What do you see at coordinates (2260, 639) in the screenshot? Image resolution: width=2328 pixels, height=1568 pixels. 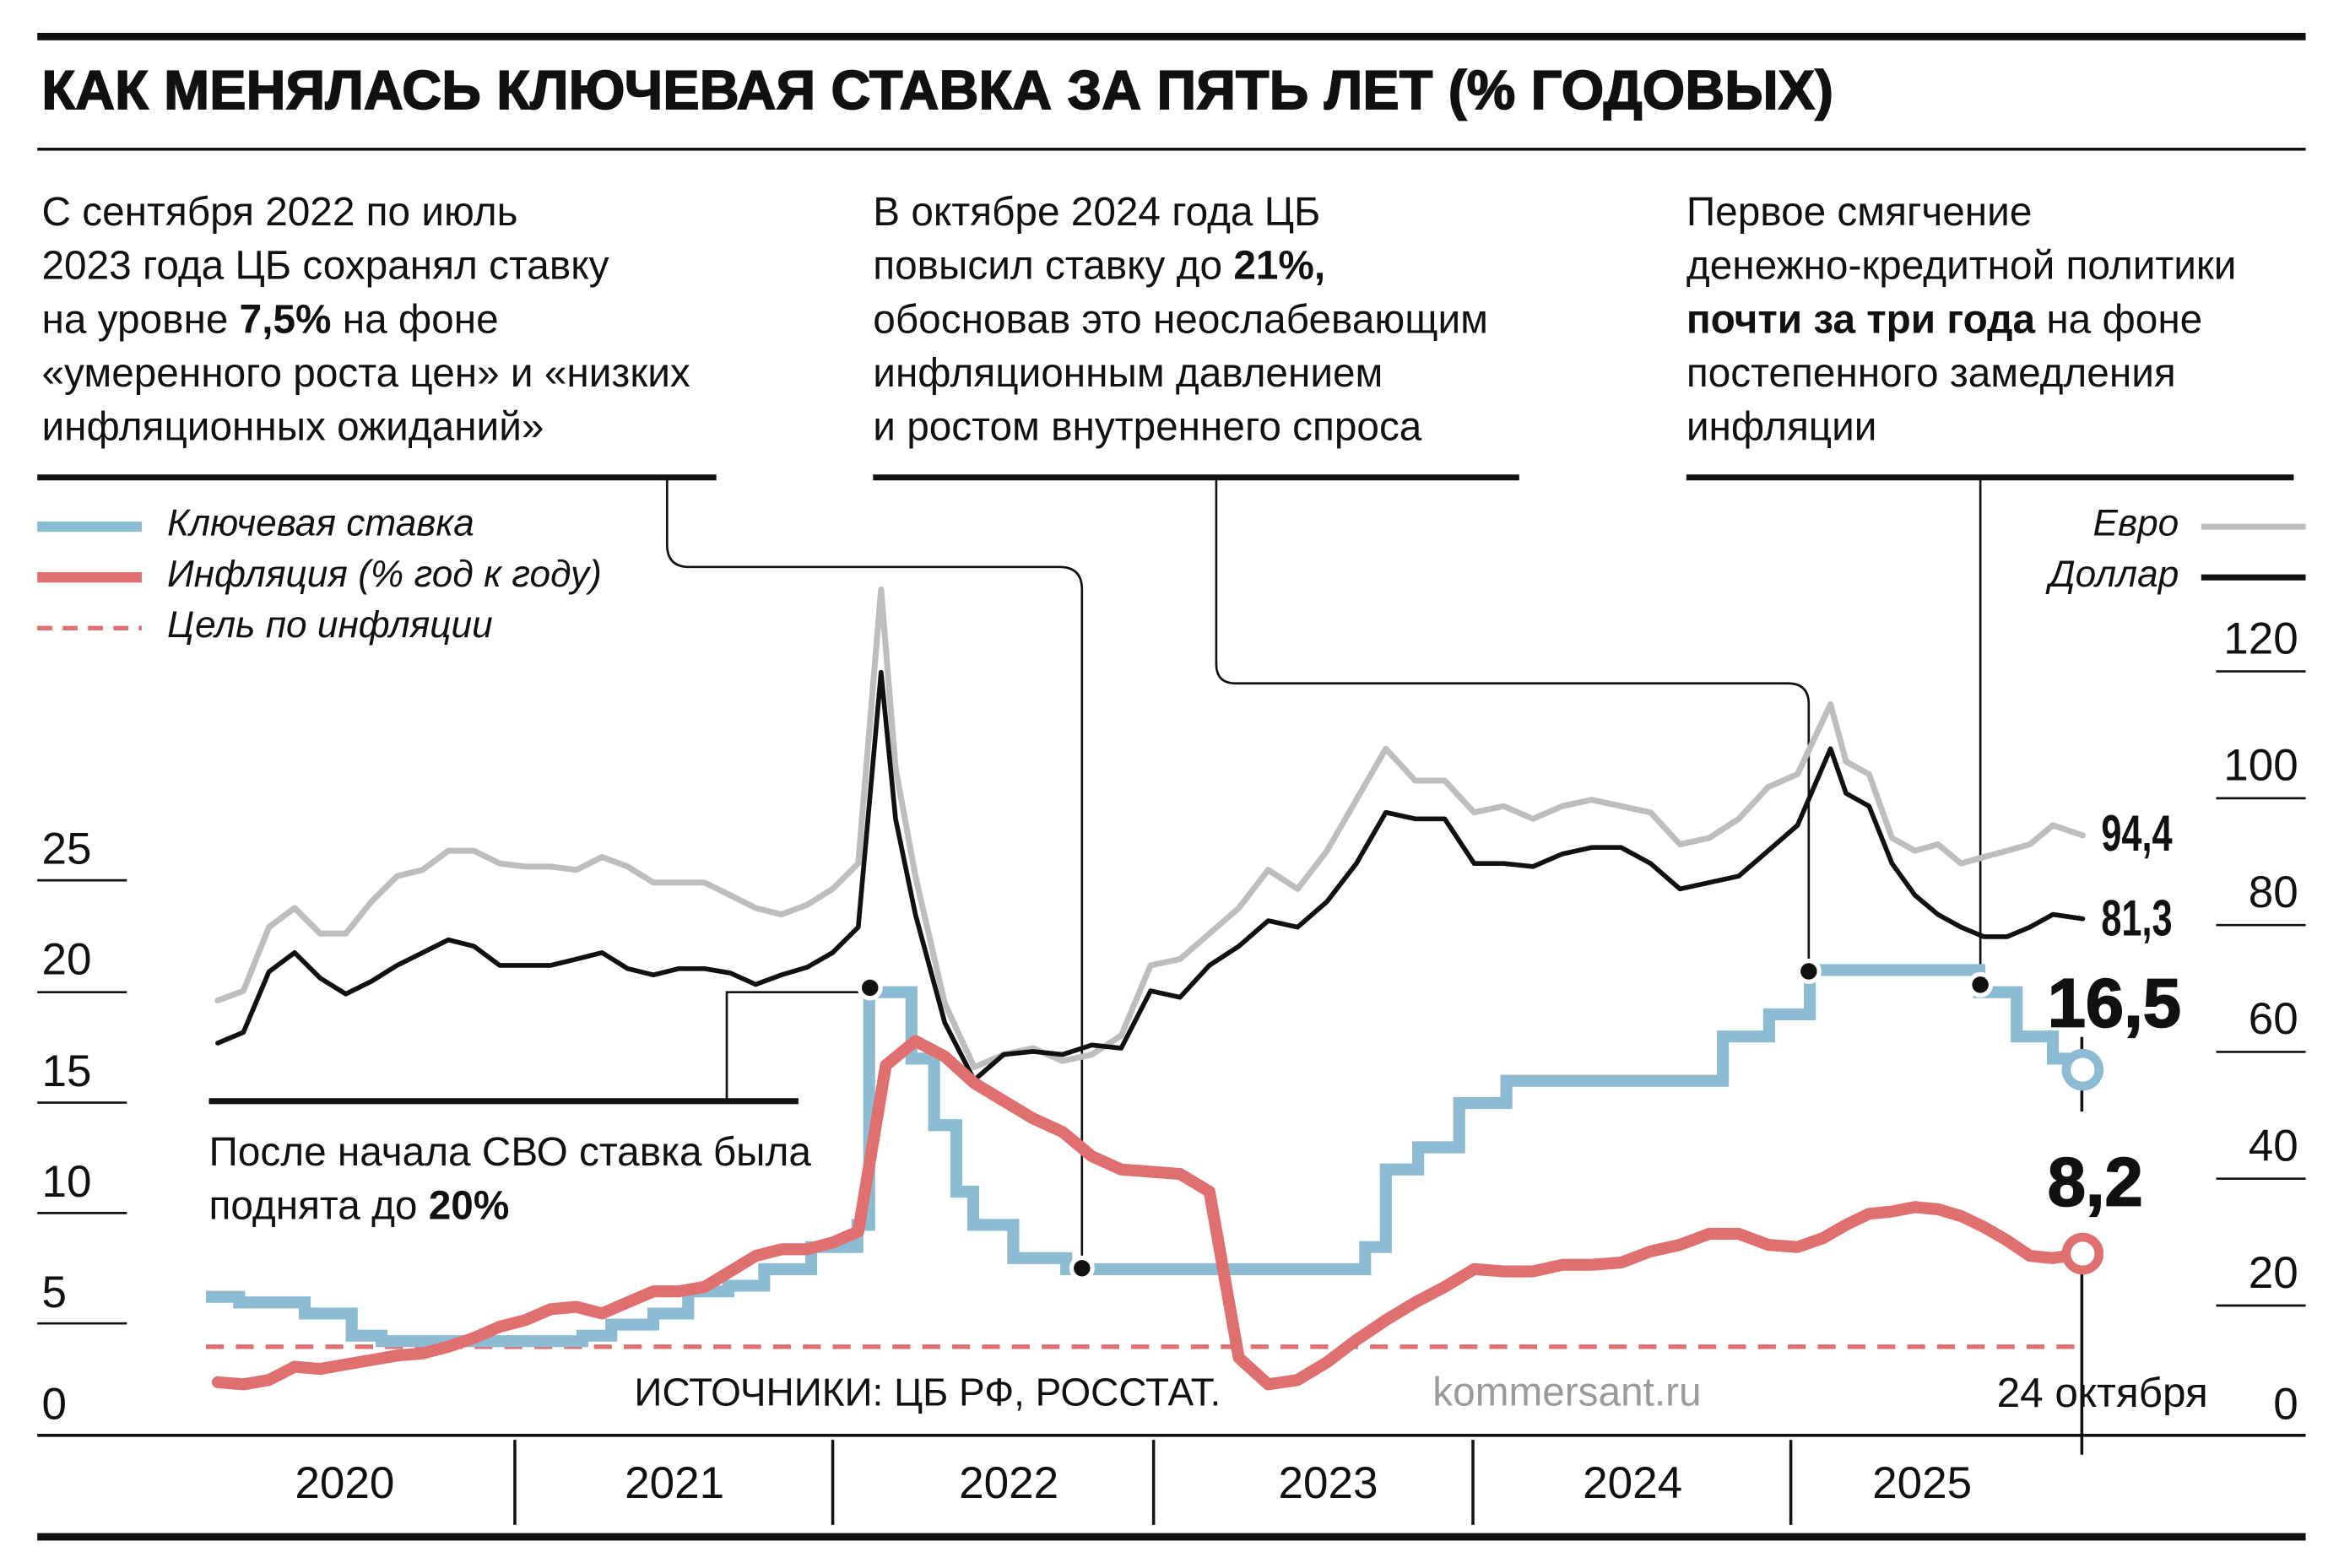 I see `right-tick-120: 120` at bounding box center [2260, 639].